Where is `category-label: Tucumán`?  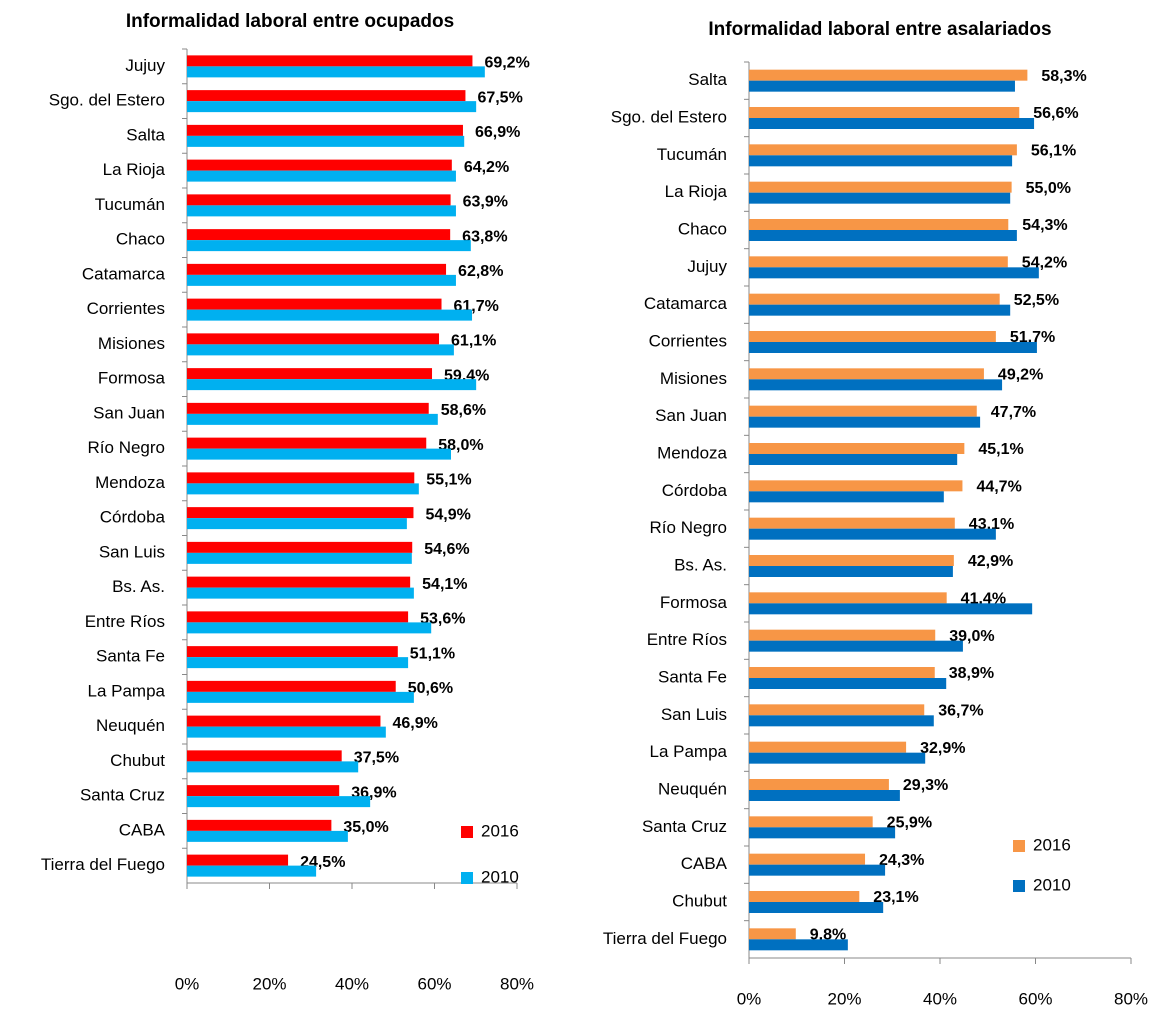
category-label: Tucumán is located at coordinates (692, 154).